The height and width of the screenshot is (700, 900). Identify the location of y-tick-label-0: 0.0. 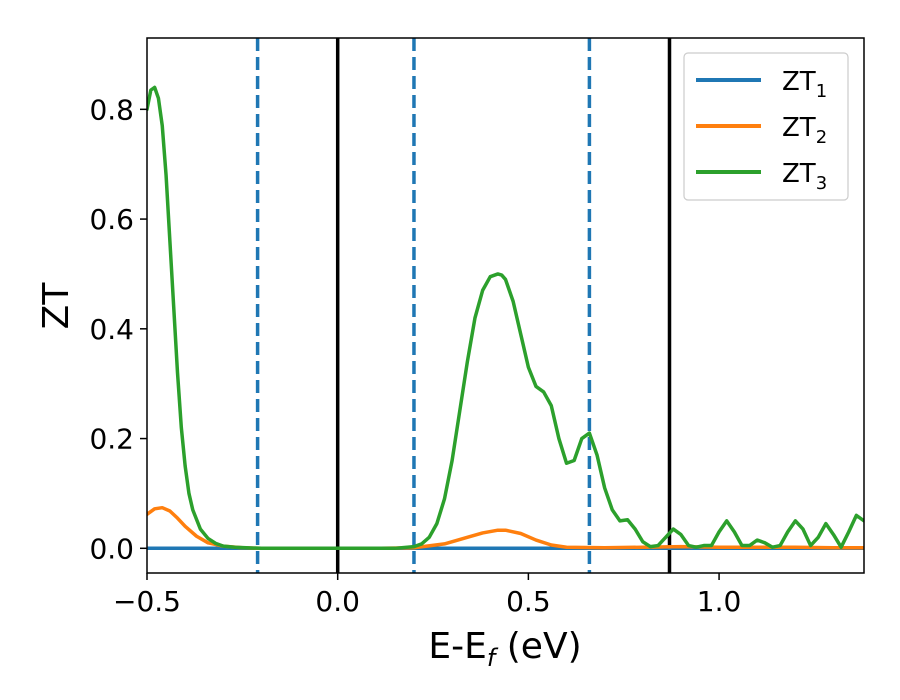
(111, 548).